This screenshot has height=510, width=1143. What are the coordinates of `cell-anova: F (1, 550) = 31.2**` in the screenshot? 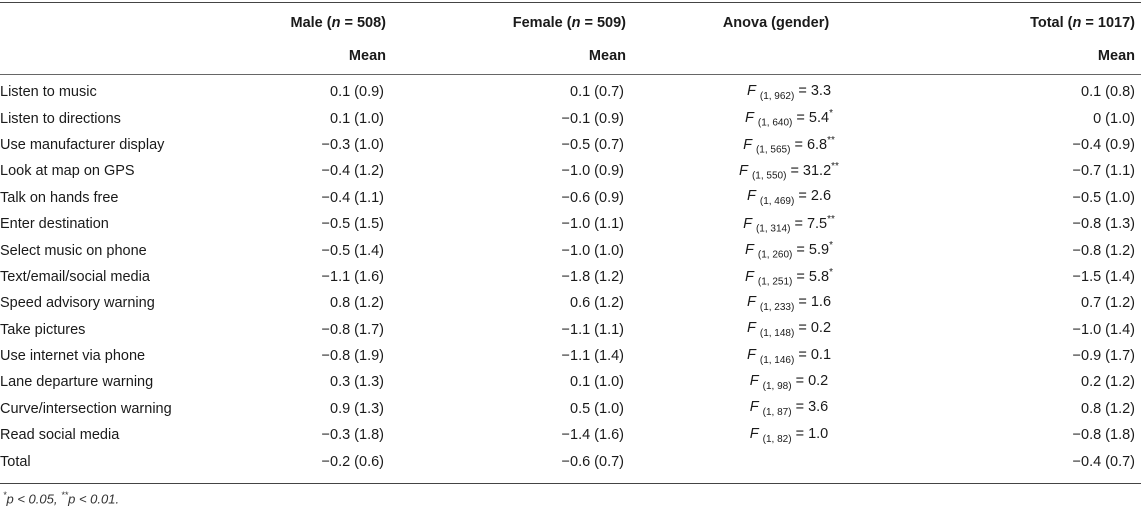 It's located at (789, 171).